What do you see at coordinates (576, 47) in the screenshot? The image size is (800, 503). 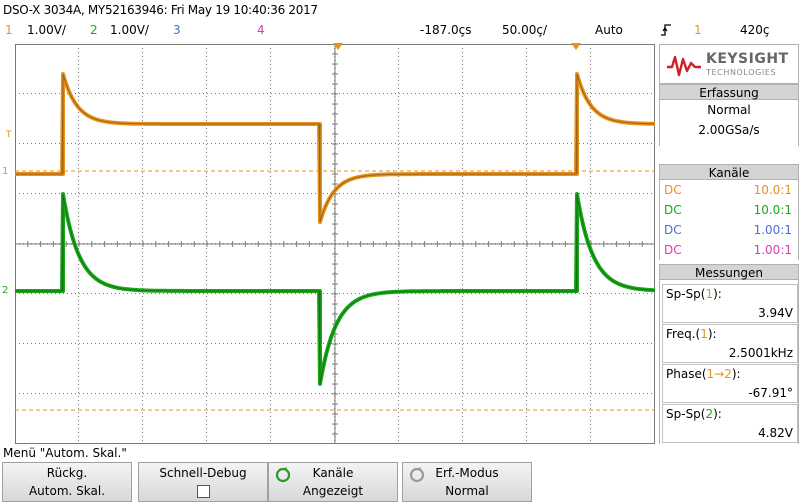 I see `trigger-delay-marker` at bounding box center [576, 47].